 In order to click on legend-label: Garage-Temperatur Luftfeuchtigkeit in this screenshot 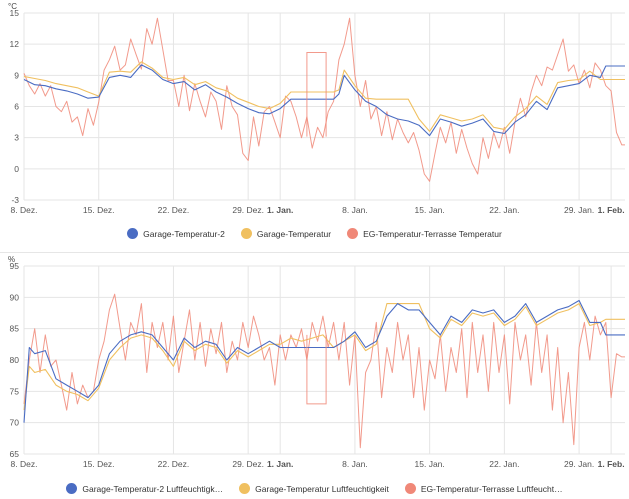, I will do `click(322, 488)`.